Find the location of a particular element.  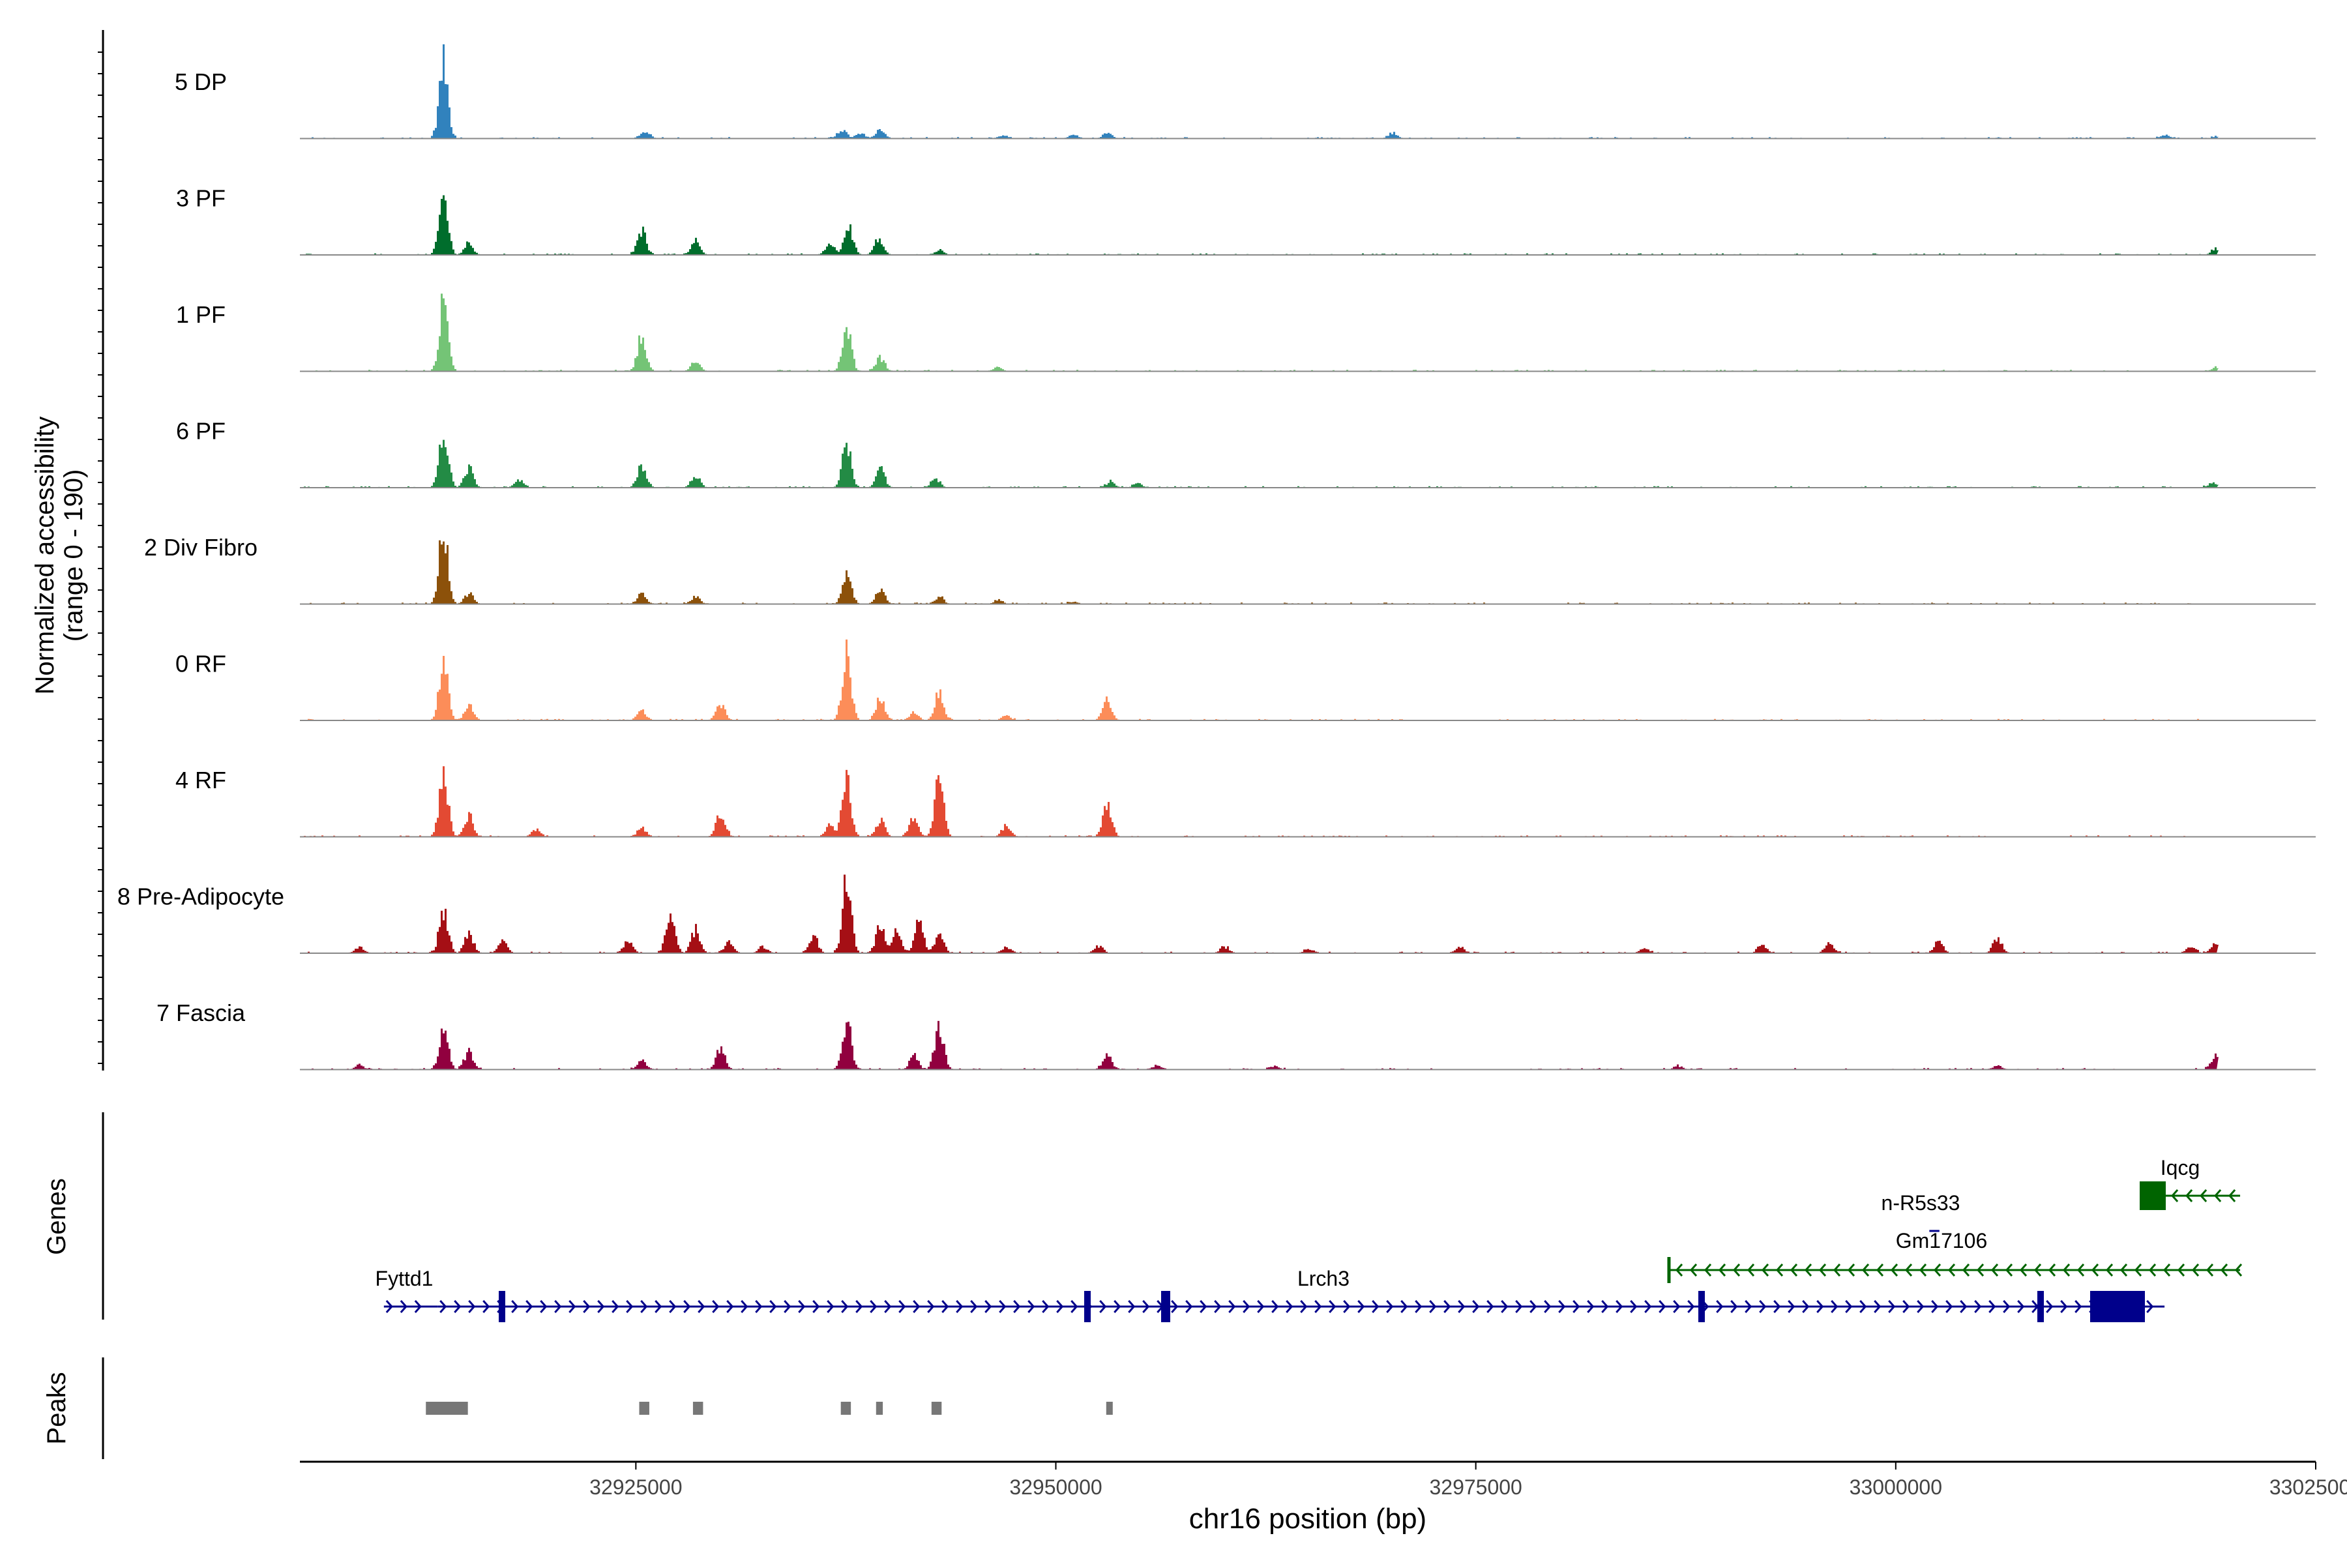

track-2-div-fibro: 2 Div Fibro is located at coordinates (1230, 570).